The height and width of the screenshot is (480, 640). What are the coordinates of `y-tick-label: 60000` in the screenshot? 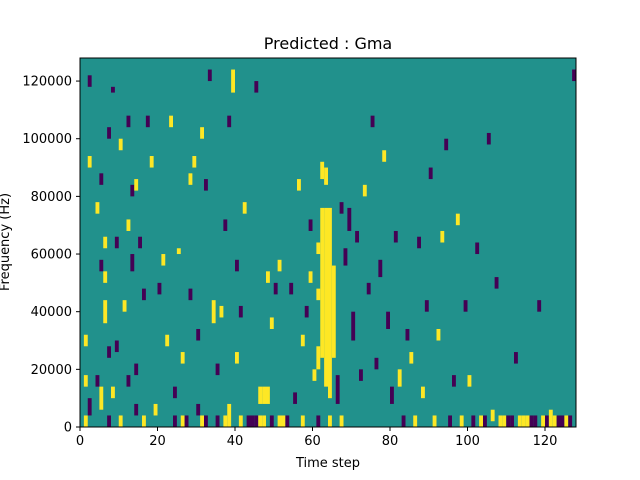 It's located at (51, 255).